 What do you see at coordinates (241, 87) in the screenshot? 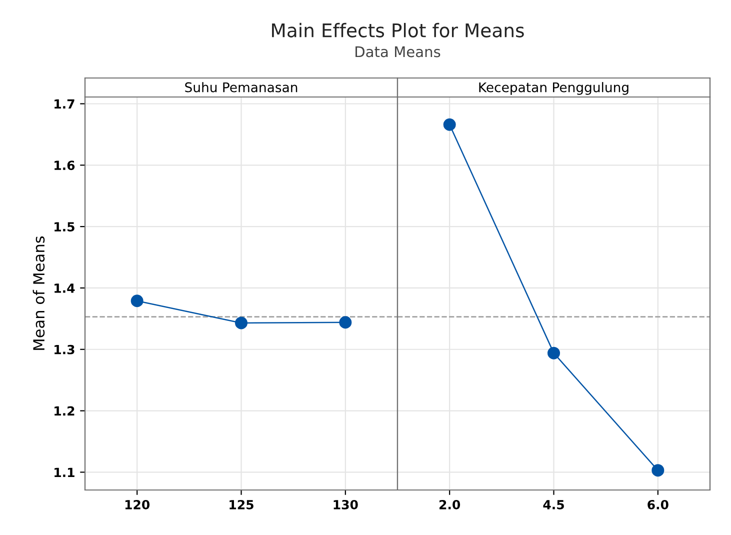
I see `chart-title: Suhu Pemanasan` at bounding box center [241, 87].